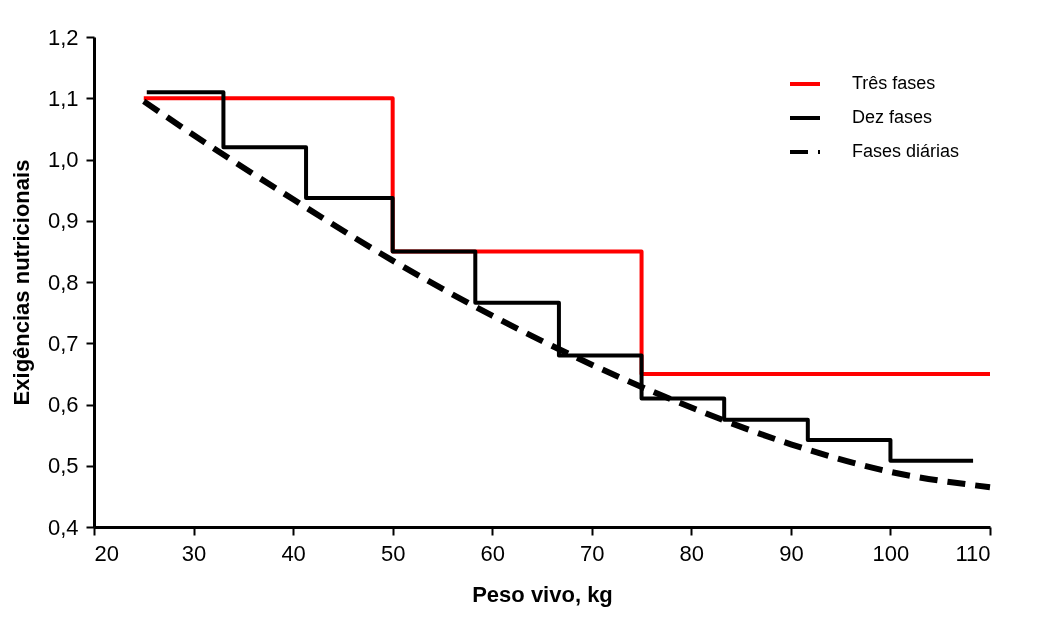 Image resolution: width=1052 pixels, height=642 pixels. Describe the element at coordinates (63, 466) in the screenshot. I see `y-tick-label: 0,5` at that location.